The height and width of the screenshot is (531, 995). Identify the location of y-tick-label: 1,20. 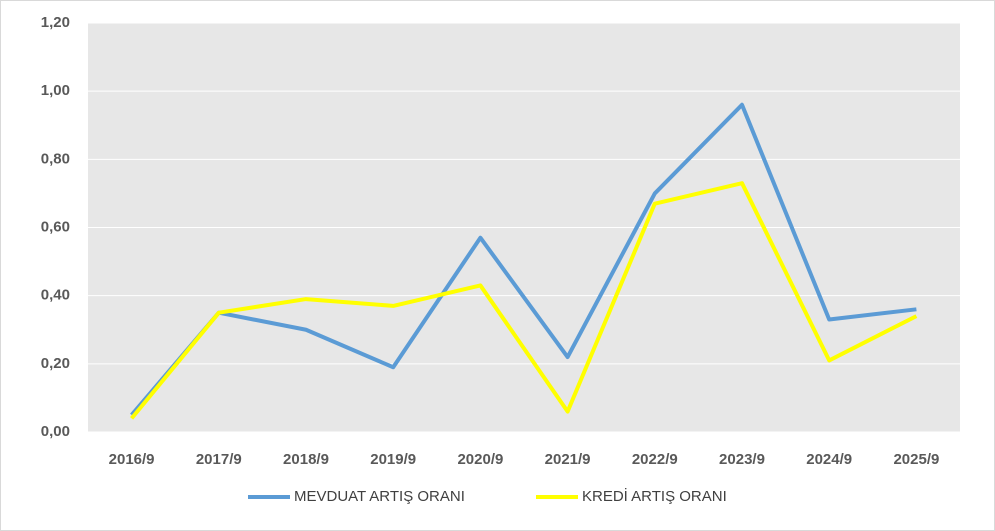
(55, 22).